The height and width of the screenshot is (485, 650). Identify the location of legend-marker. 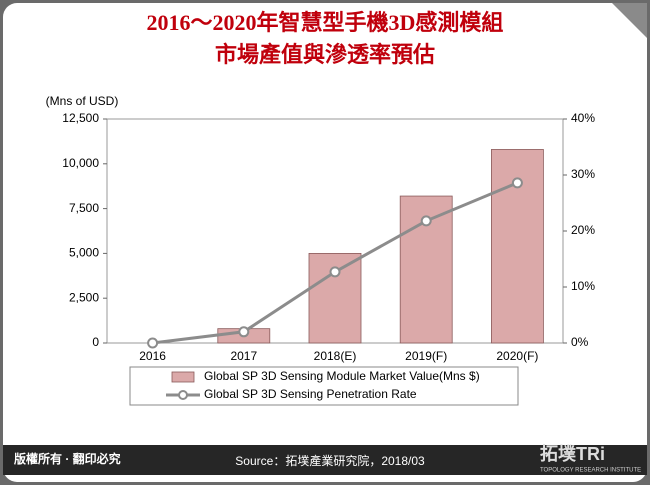
(183, 395).